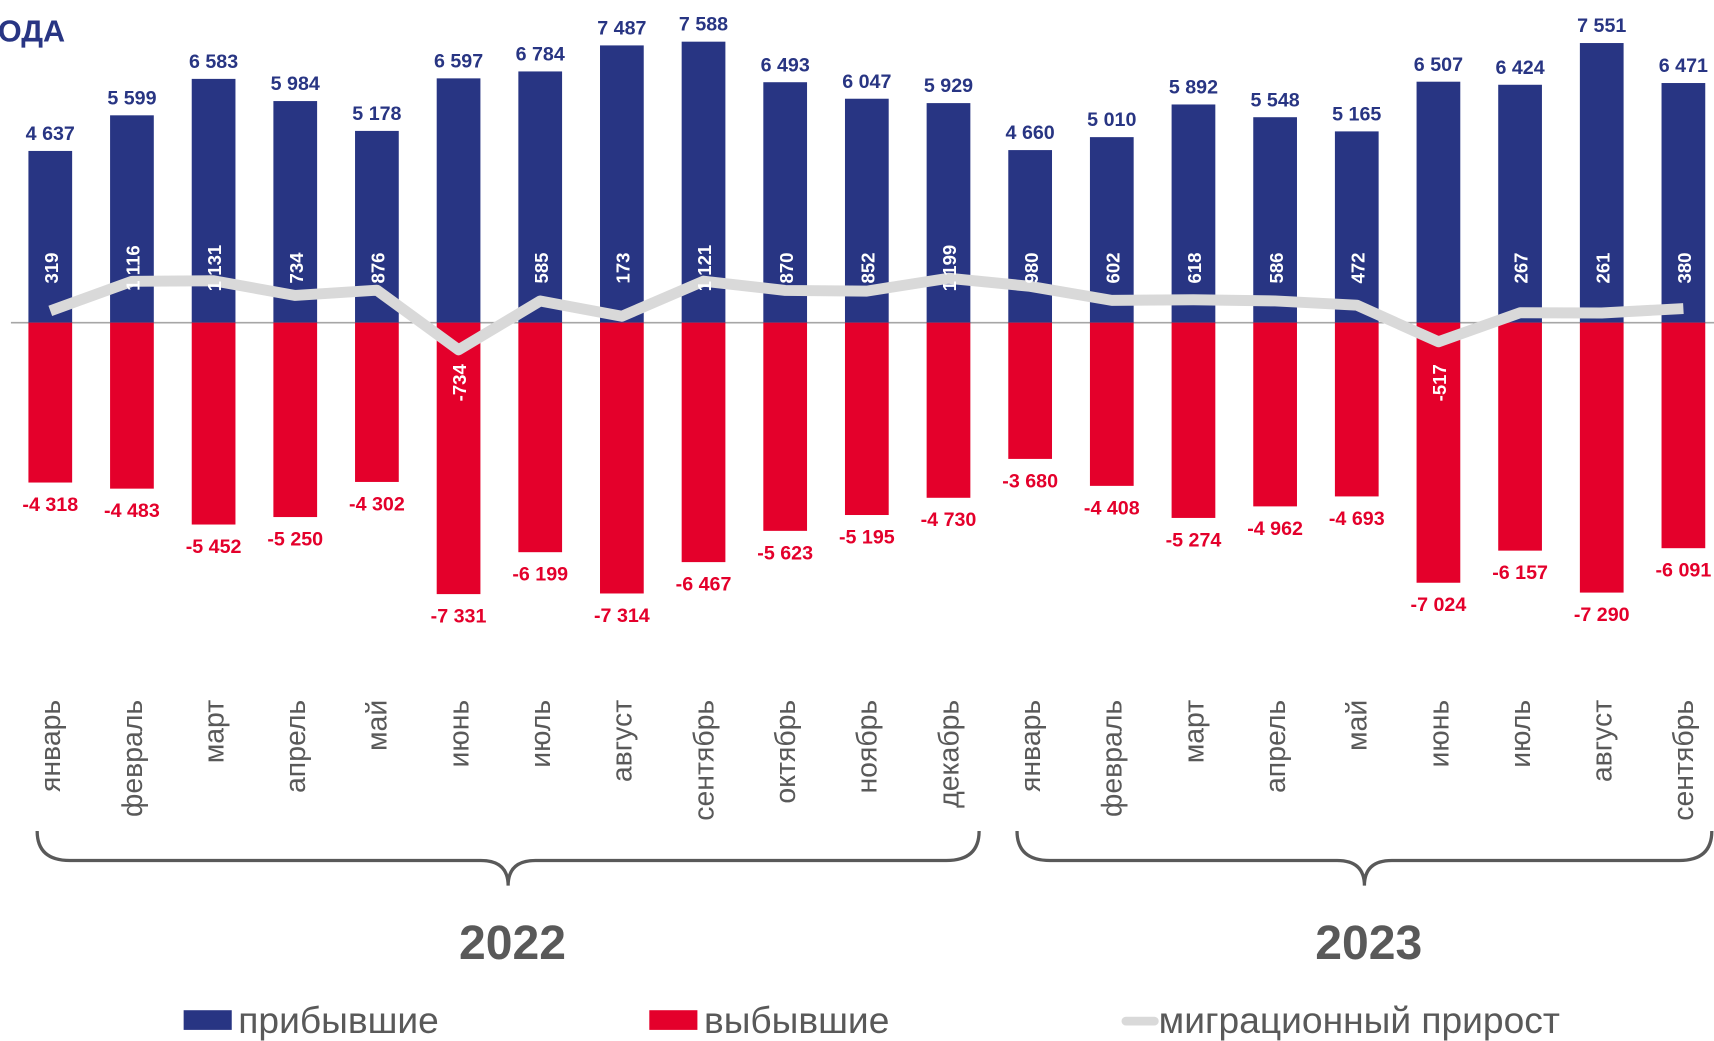 Image resolution: width=1714 pixels, height=1041 pixels. Describe the element at coordinates (1111, 120) in the screenshot. I see `data-label: 5 010` at that location.